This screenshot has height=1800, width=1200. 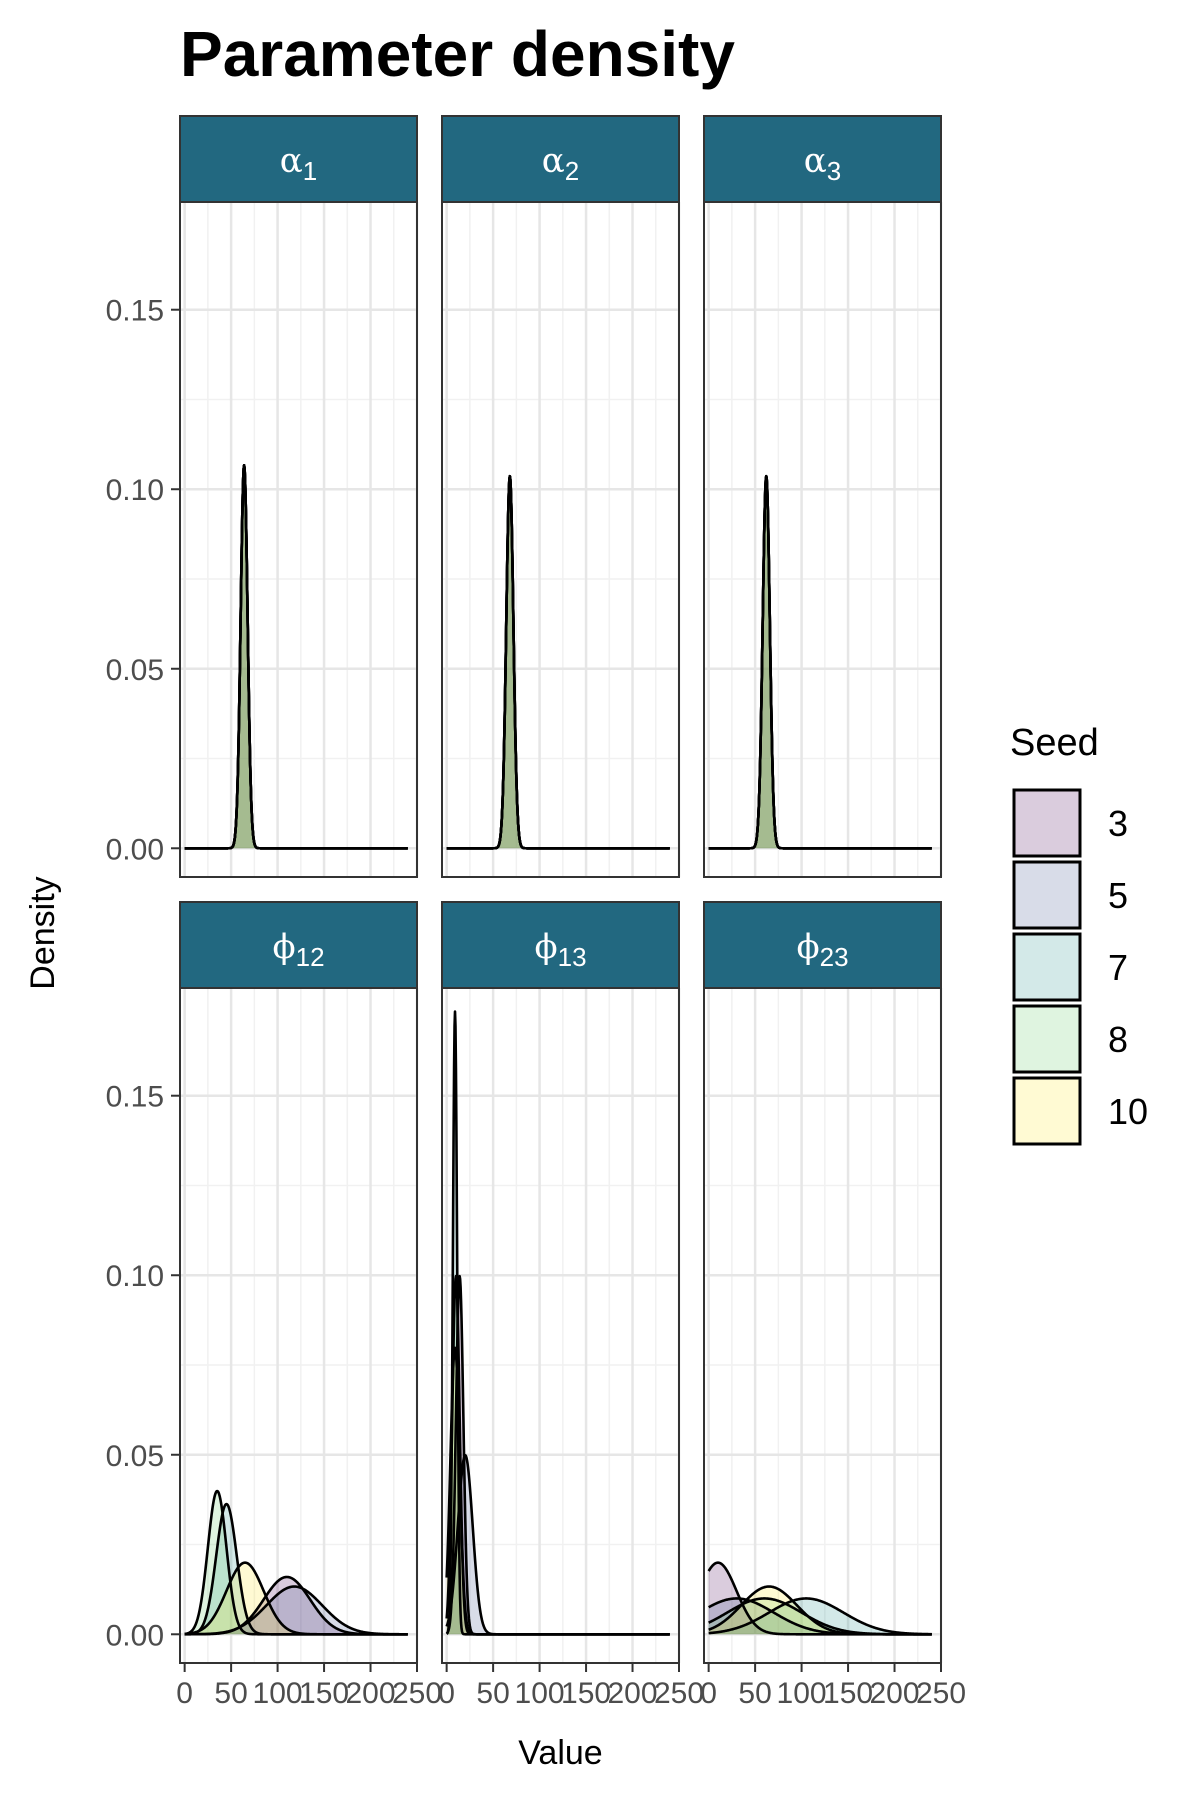 I want to click on legend-item-7: 7, so click(x=1070, y=967).